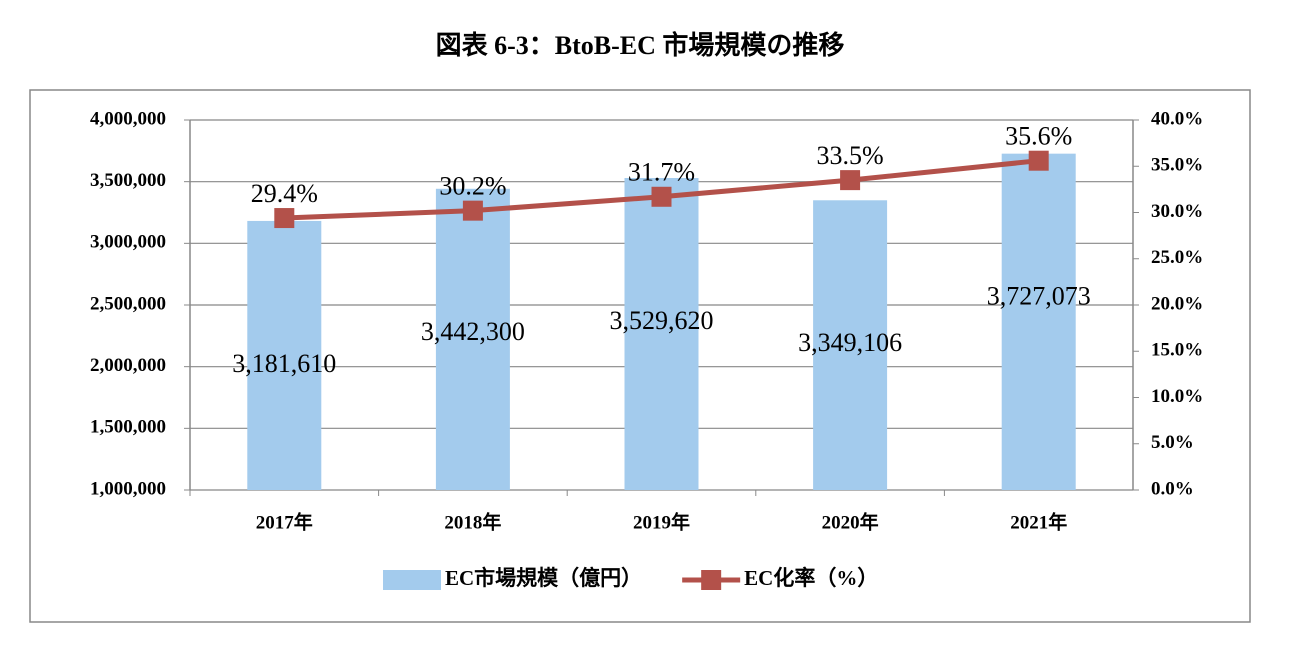 The width and height of the screenshot is (1300, 670). What do you see at coordinates (1038, 521) in the screenshot?
I see `x-tick-label: 2021年` at bounding box center [1038, 521].